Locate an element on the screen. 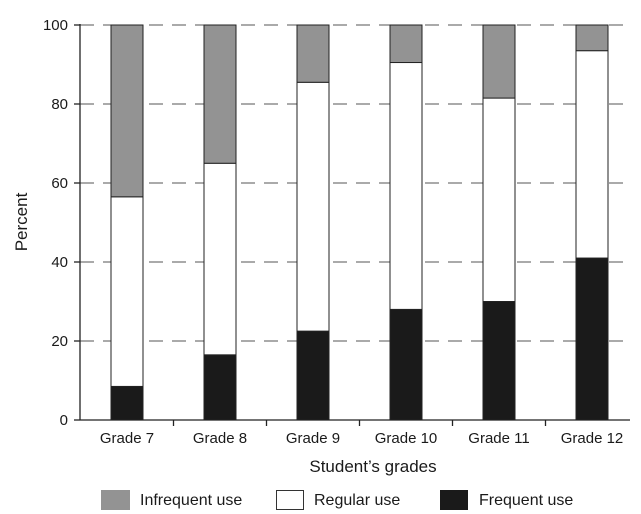  bar-grade-9-infrequent-use is located at coordinates (313, 53).